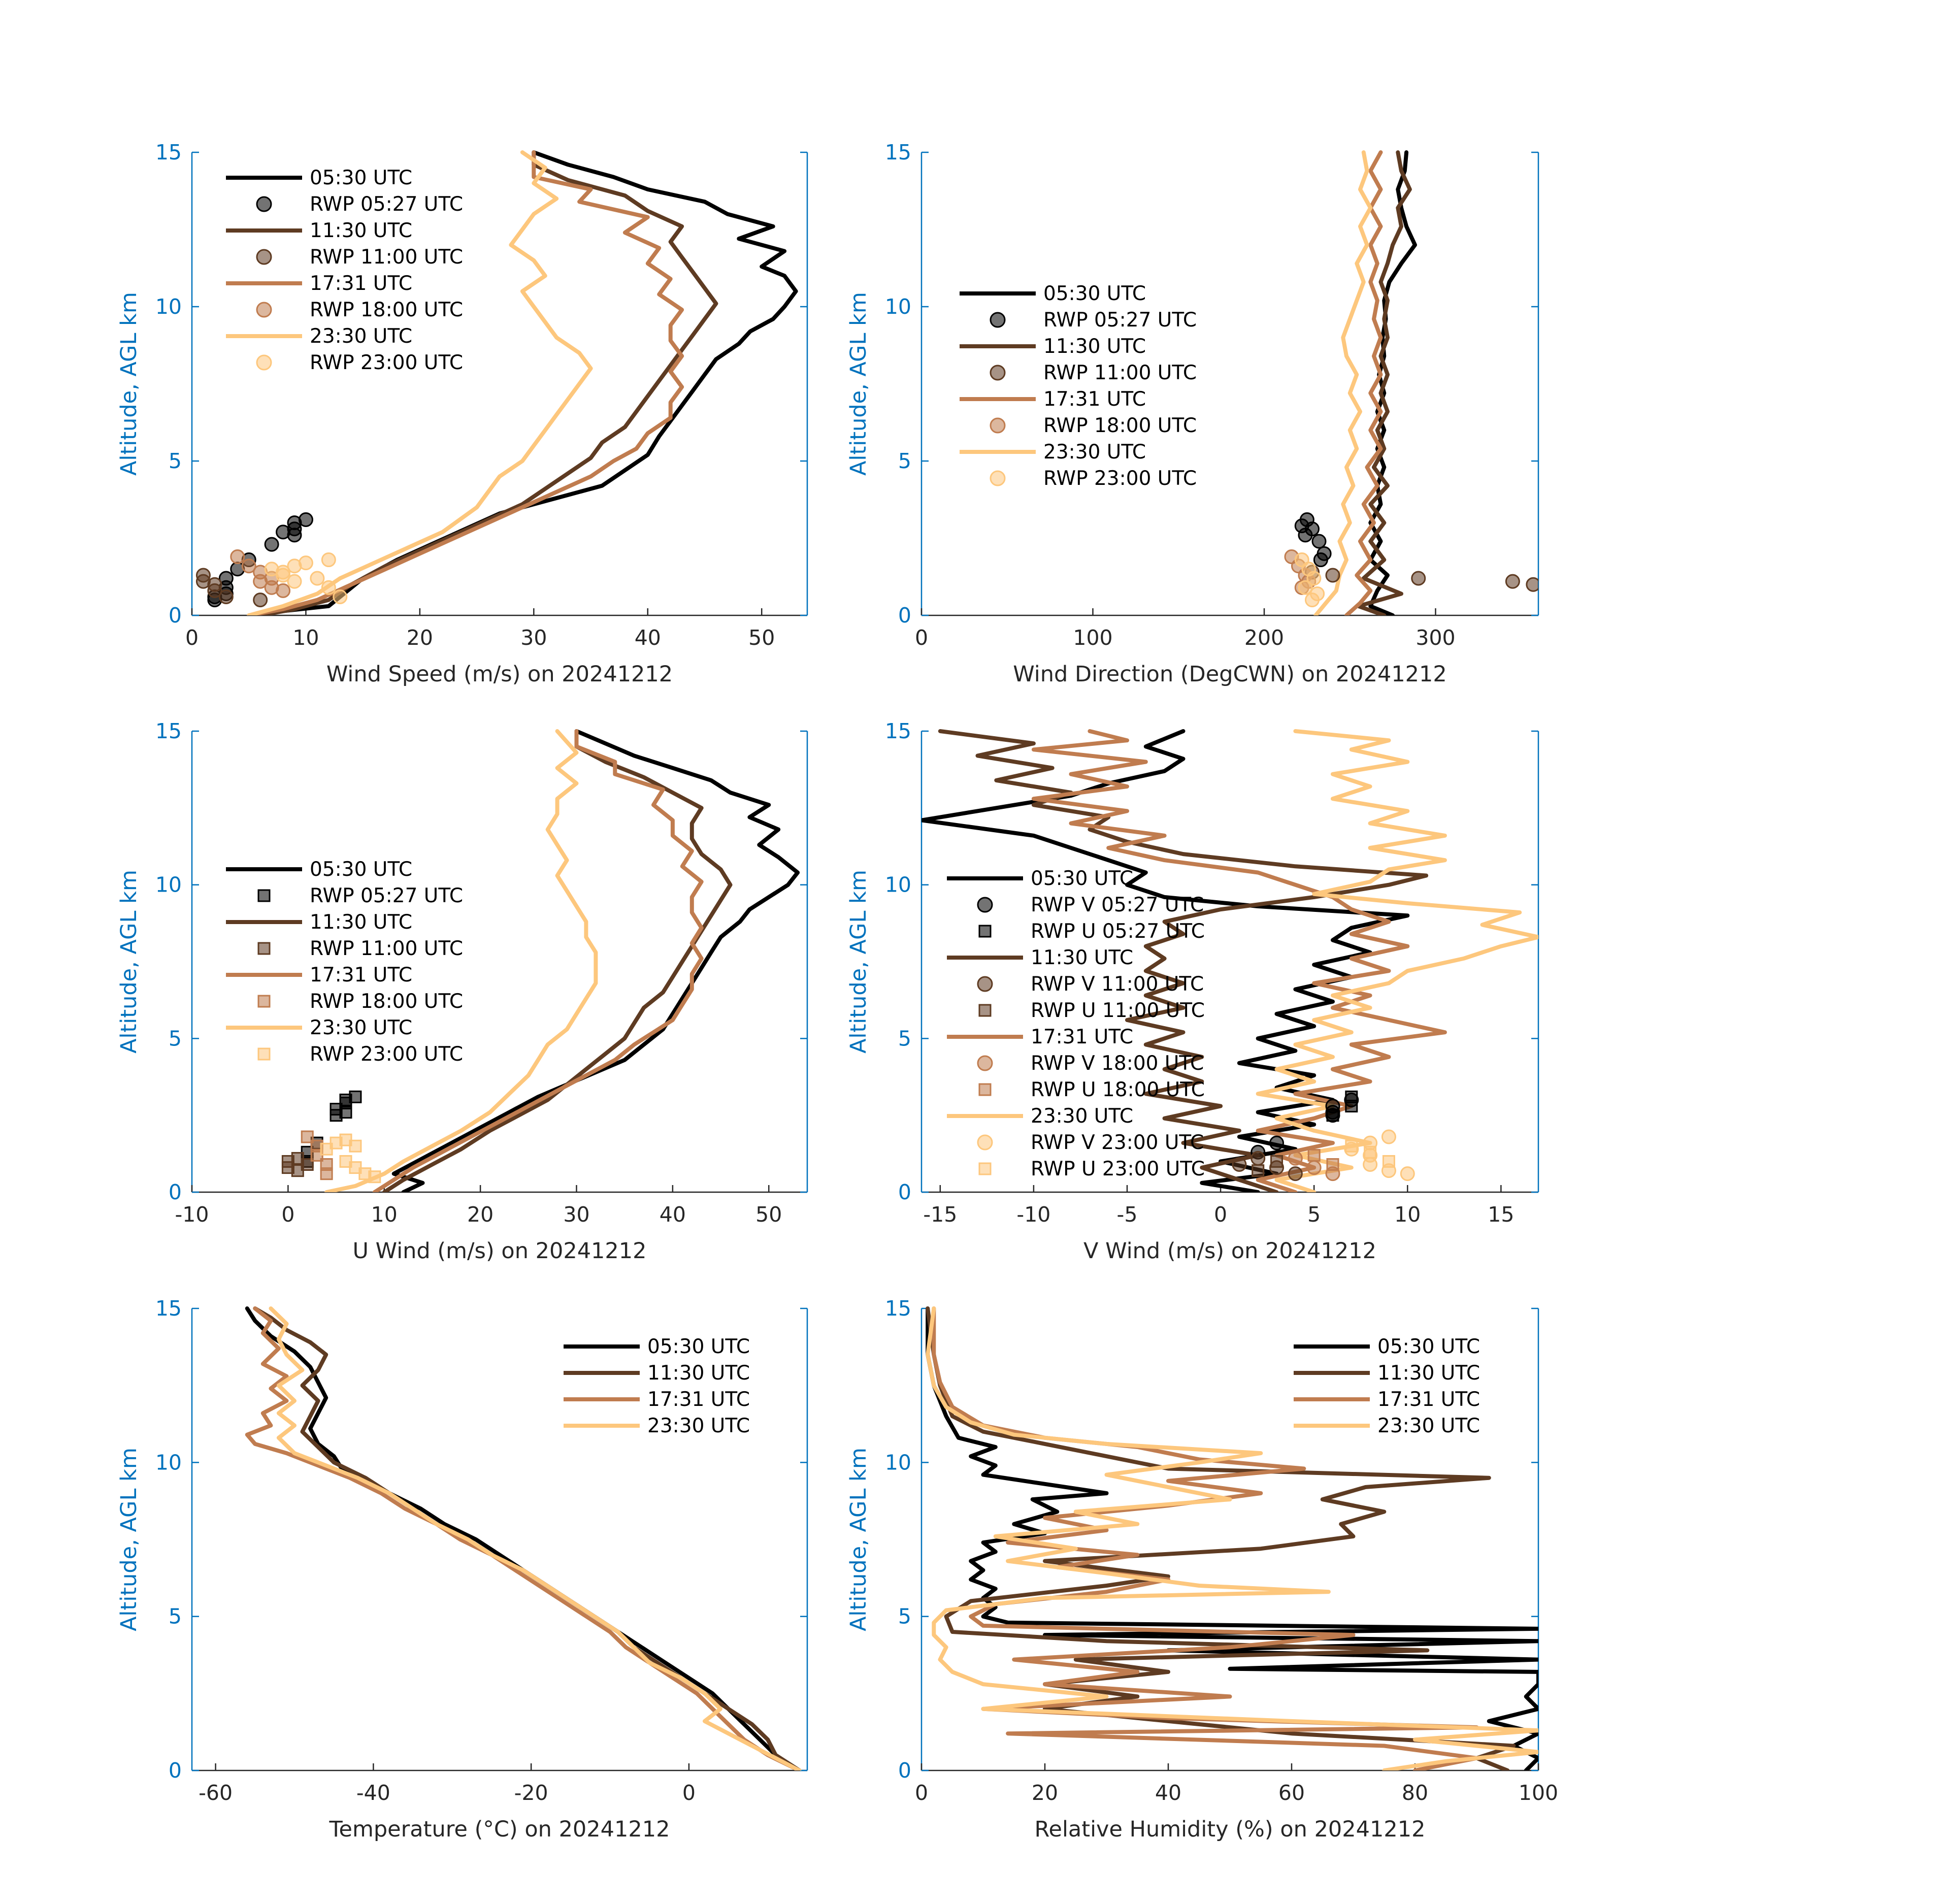  Describe the element at coordinates (1435, 638) in the screenshot. I see `x-tick-label: 300` at that location.